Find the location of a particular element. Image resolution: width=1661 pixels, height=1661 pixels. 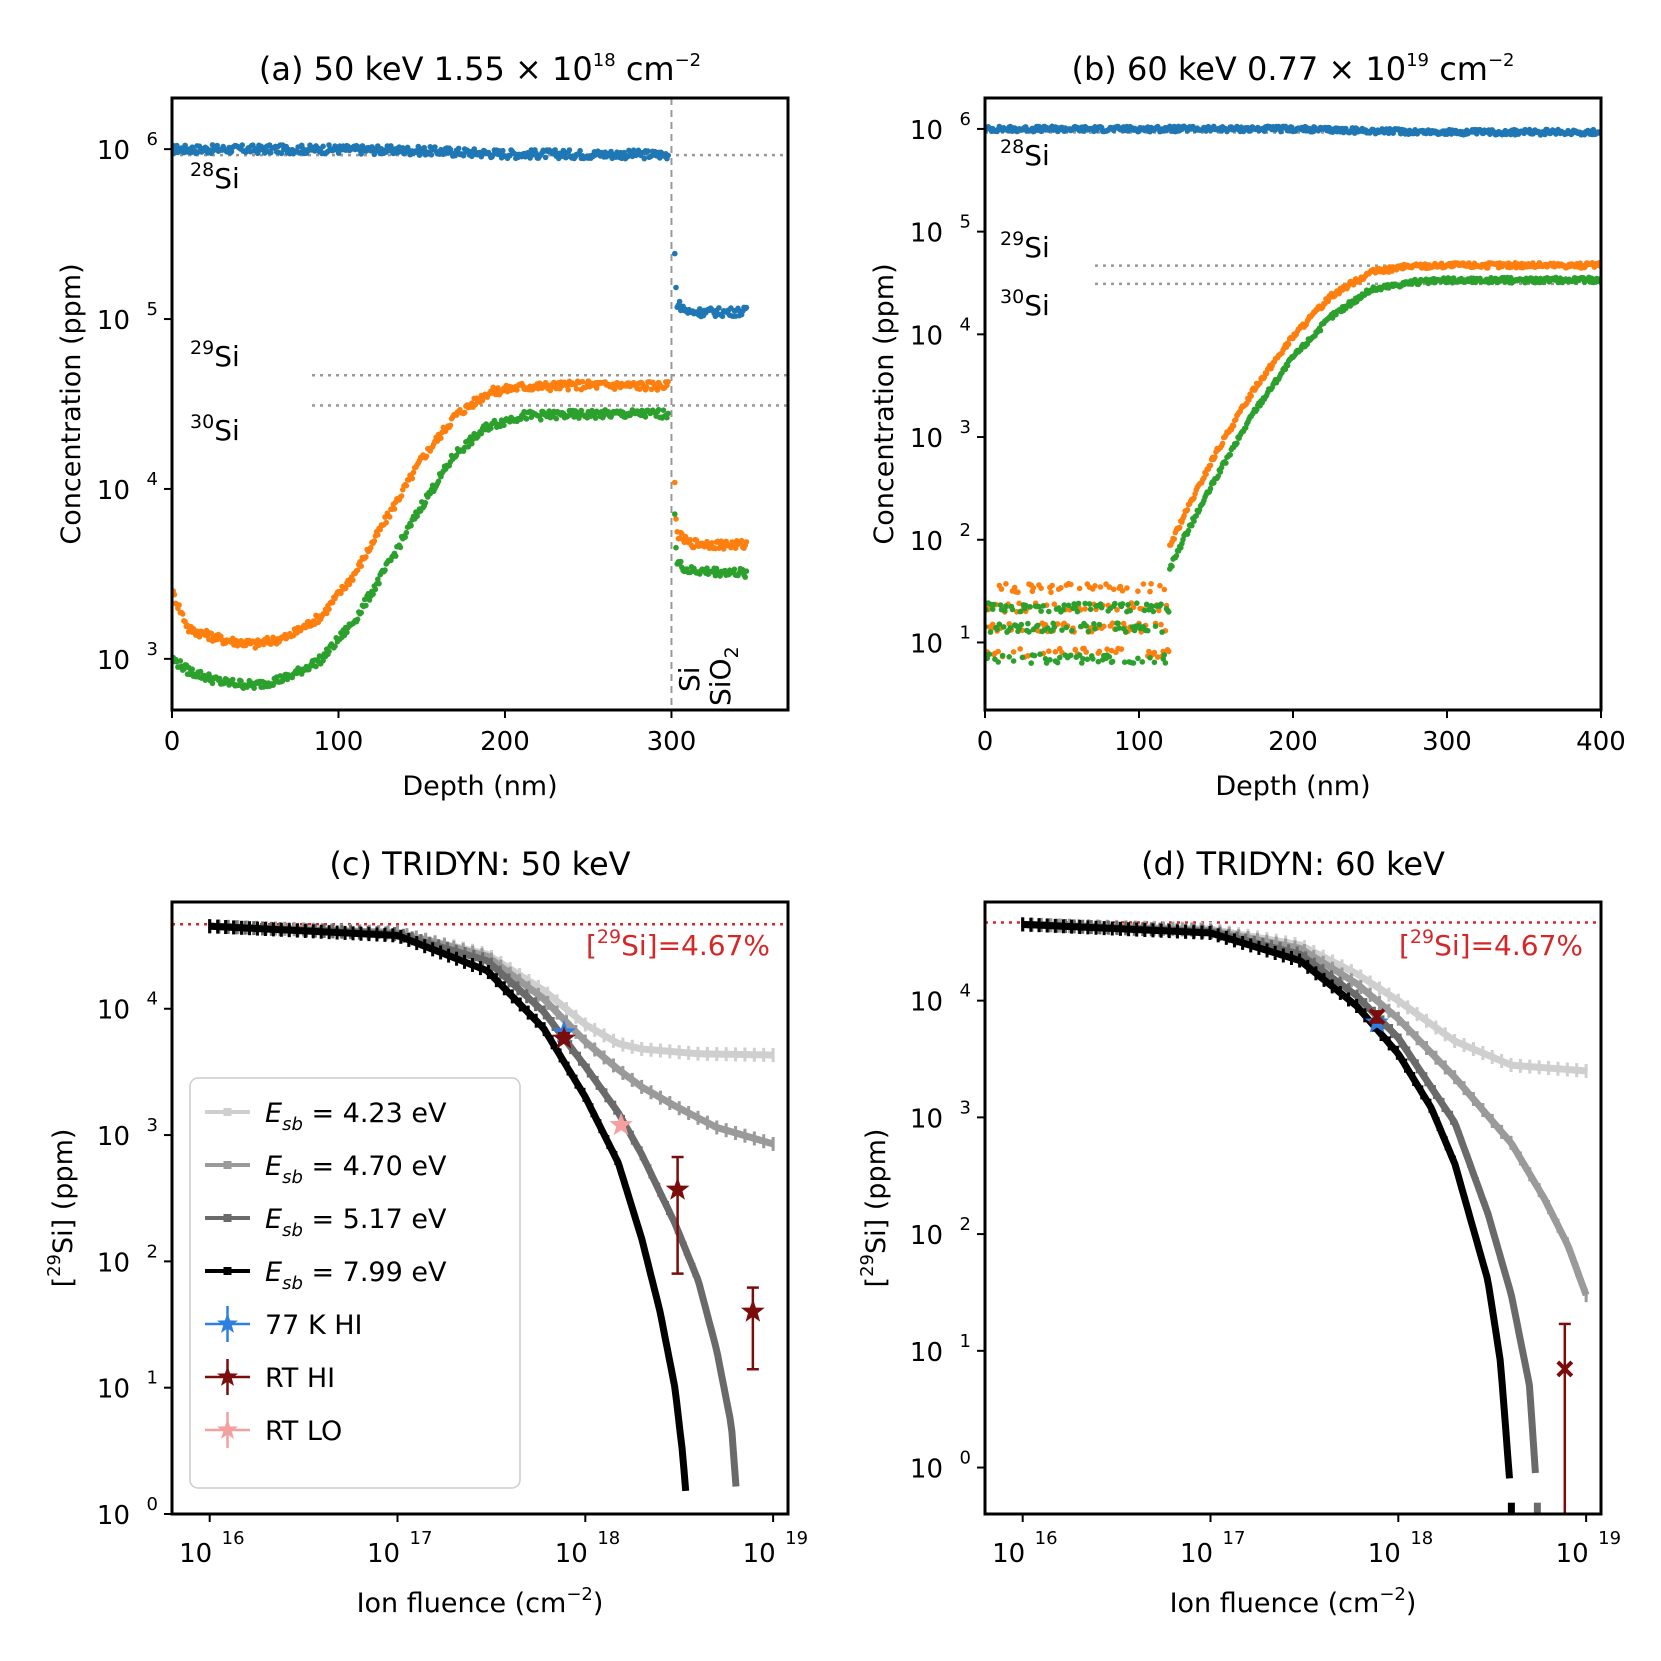

x-tick-exponent: 19 is located at coordinates (1609, 1538).